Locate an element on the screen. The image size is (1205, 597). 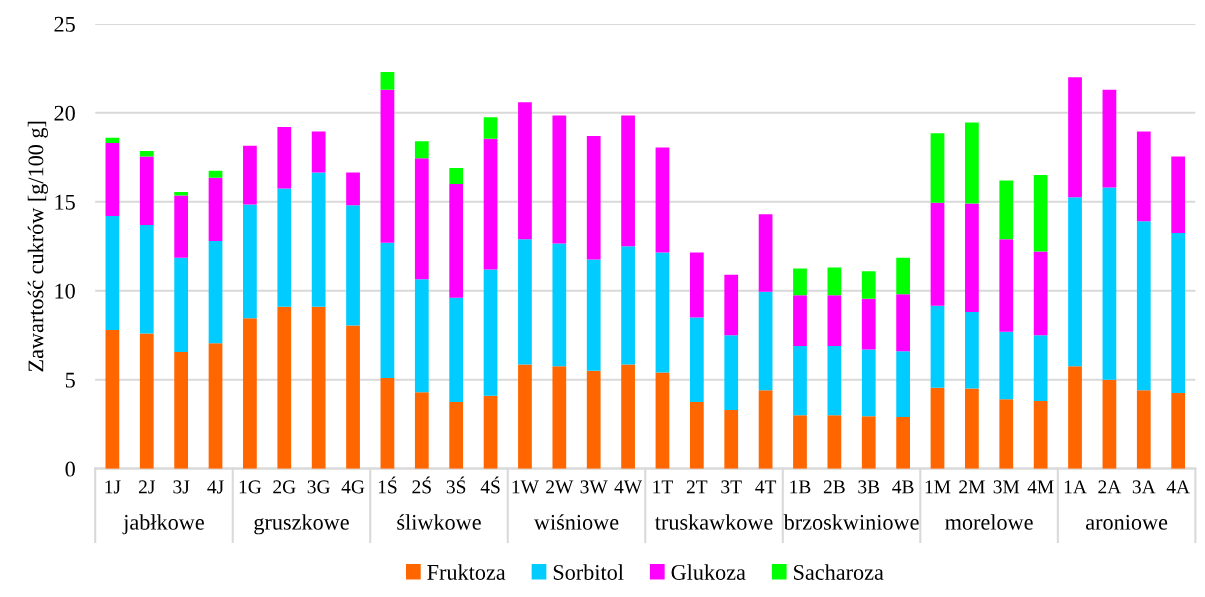
legend-label: Sacharoza is located at coordinates (839, 572).